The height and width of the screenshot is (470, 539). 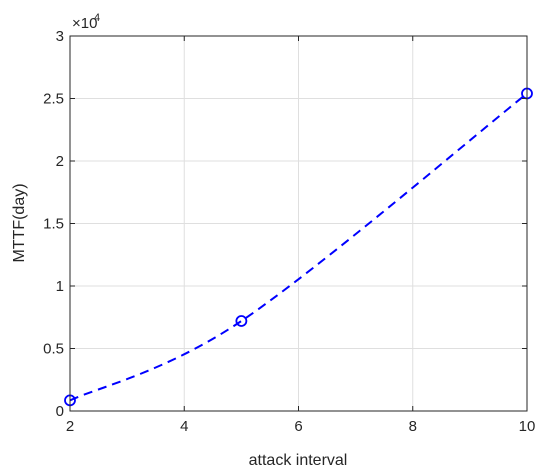 I want to click on x-tick-label: 4, so click(x=184, y=426).